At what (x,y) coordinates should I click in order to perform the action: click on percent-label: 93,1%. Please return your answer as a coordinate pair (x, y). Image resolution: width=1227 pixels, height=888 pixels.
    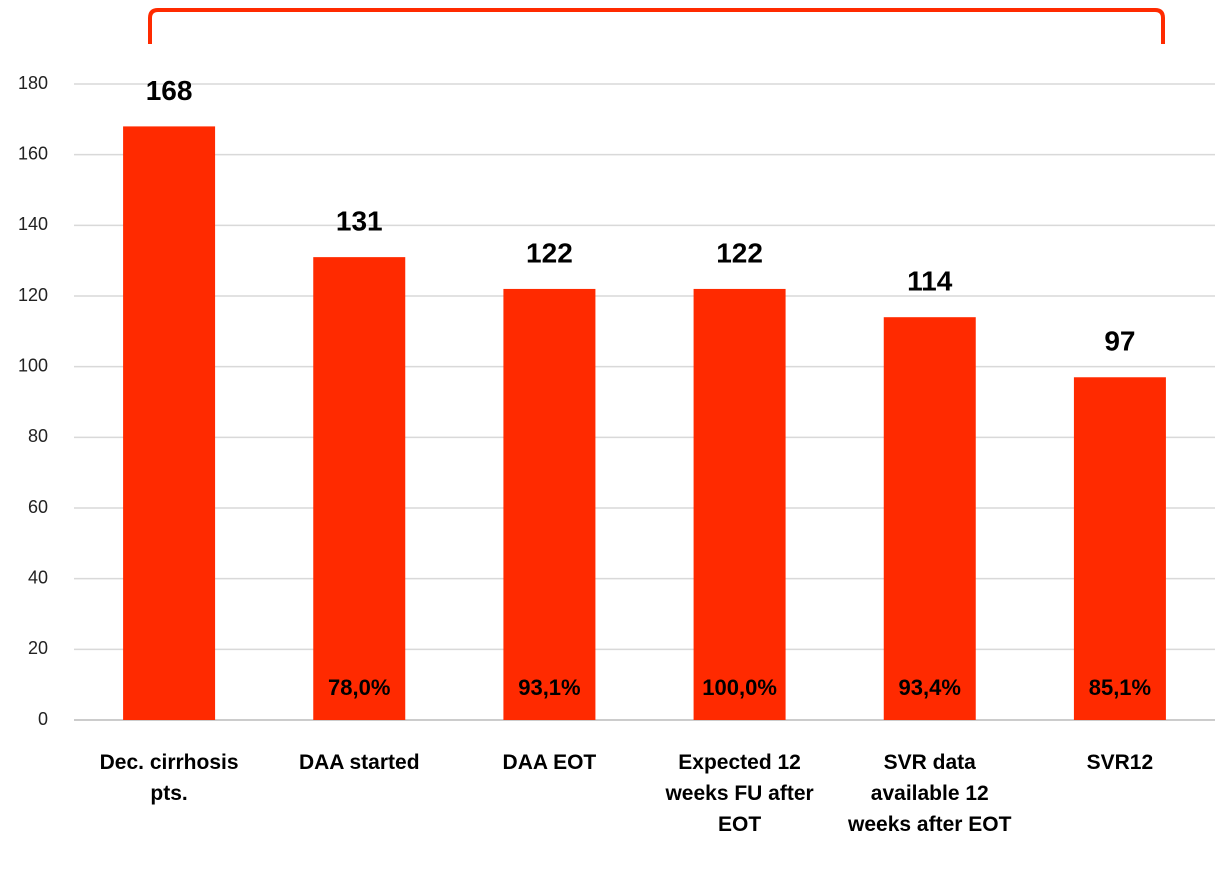
    Looking at the image, I should click on (549, 687).